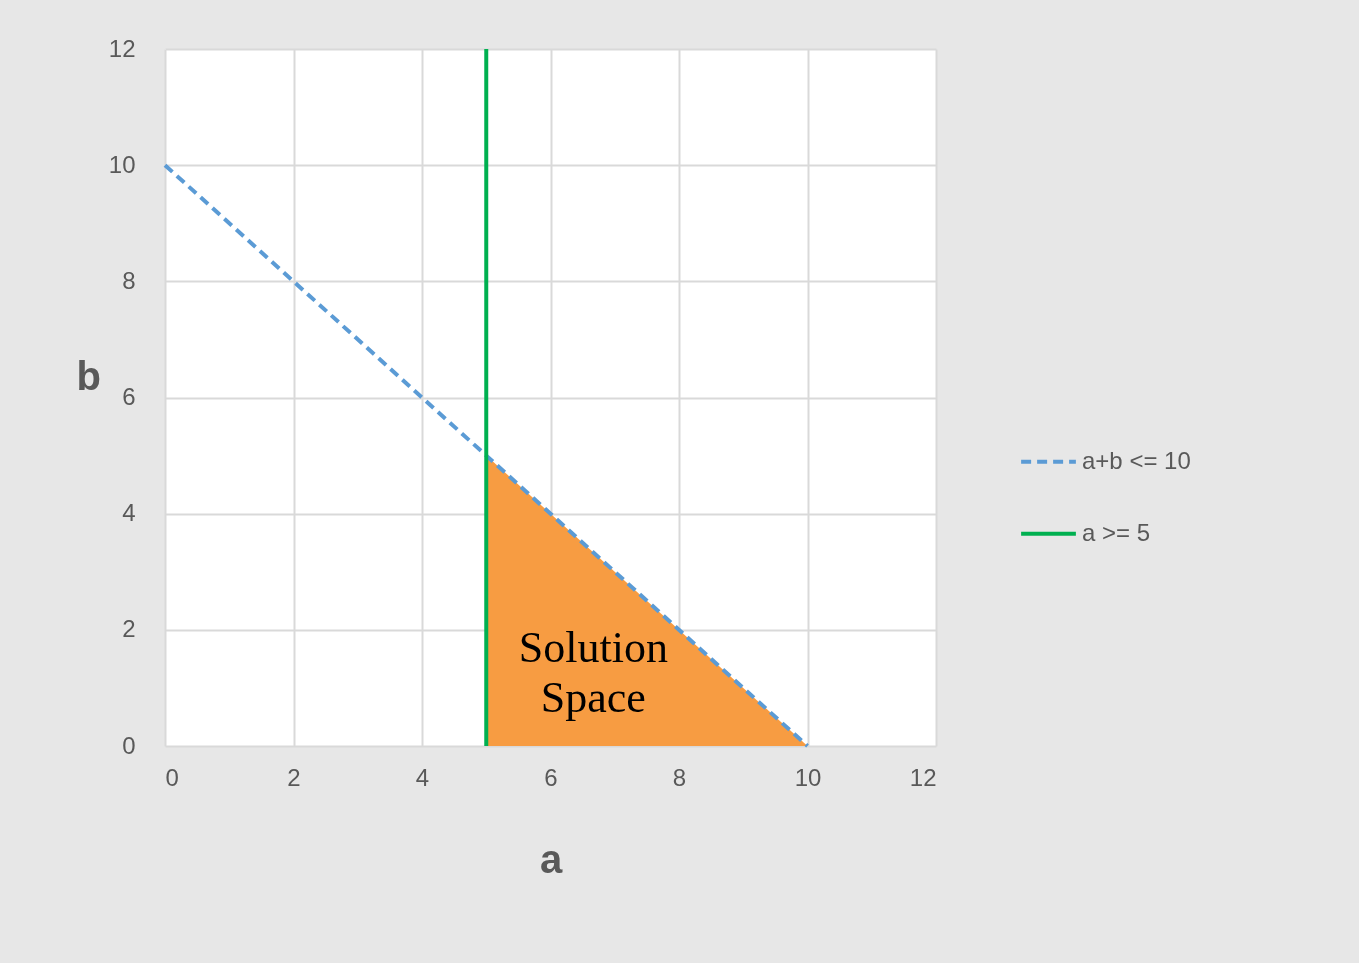 The image size is (1359, 963). I want to click on x-tick-label: 0, so click(172, 777).